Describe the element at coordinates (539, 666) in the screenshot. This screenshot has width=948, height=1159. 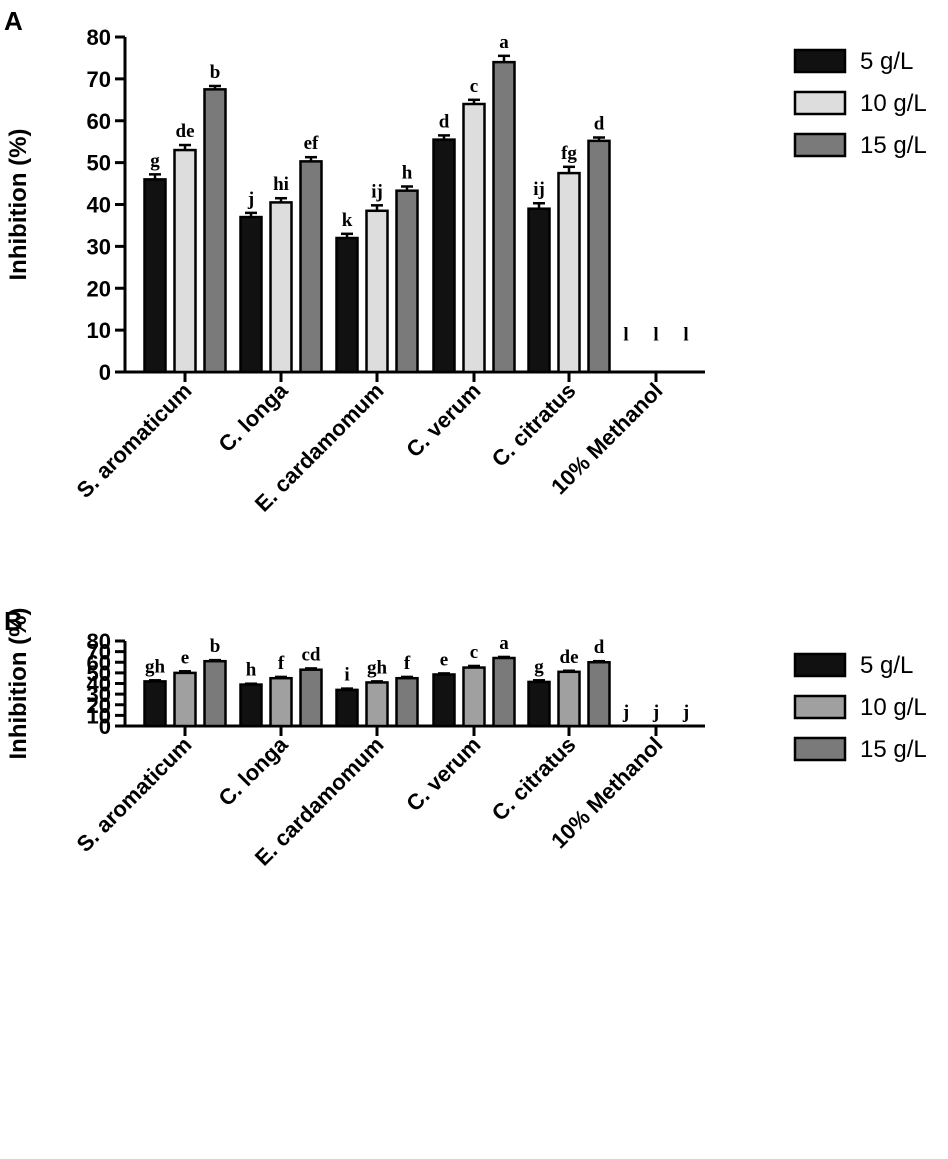
I see `significance-letter: g` at that location.